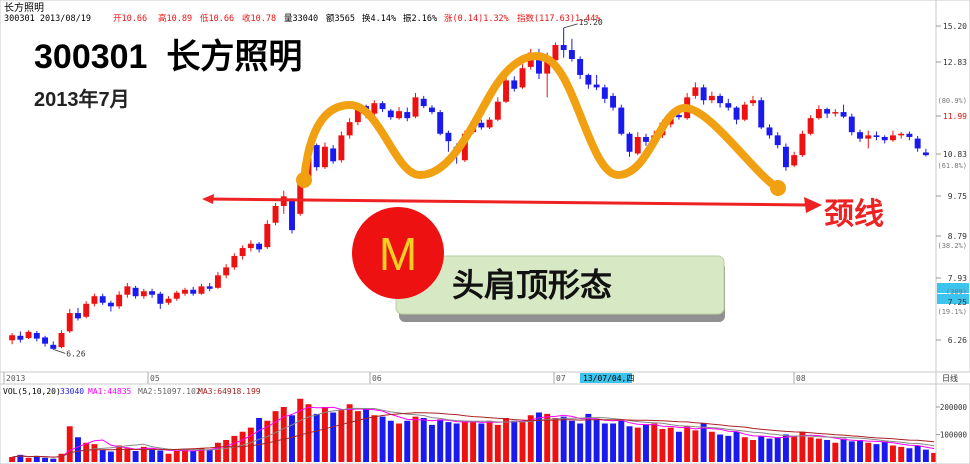 This screenshot has width=970, height=464. What do you see at coordinates (952, 186) in the screenshot?
I see `y-axis-panel` at bounding box center [952, 186].